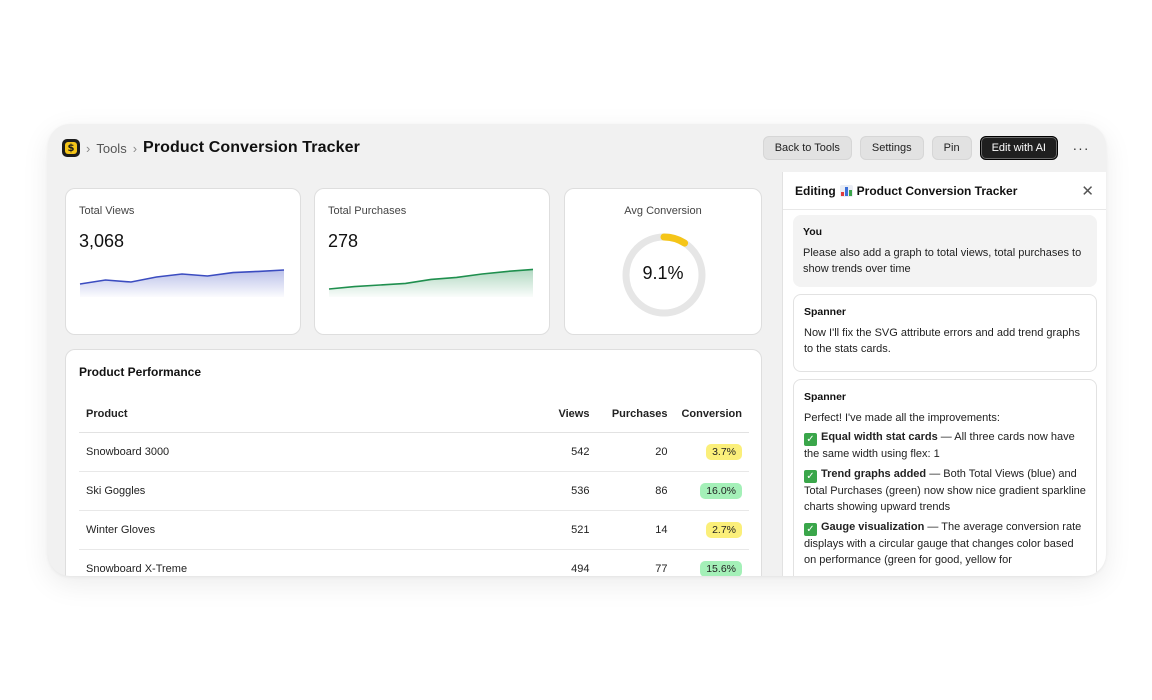 Image resolution: width=1152 pixels, height=700 pixels. Describe the element at coordinates (951, 148) in the screenshot. I see `pin-button: Pin` at that location.